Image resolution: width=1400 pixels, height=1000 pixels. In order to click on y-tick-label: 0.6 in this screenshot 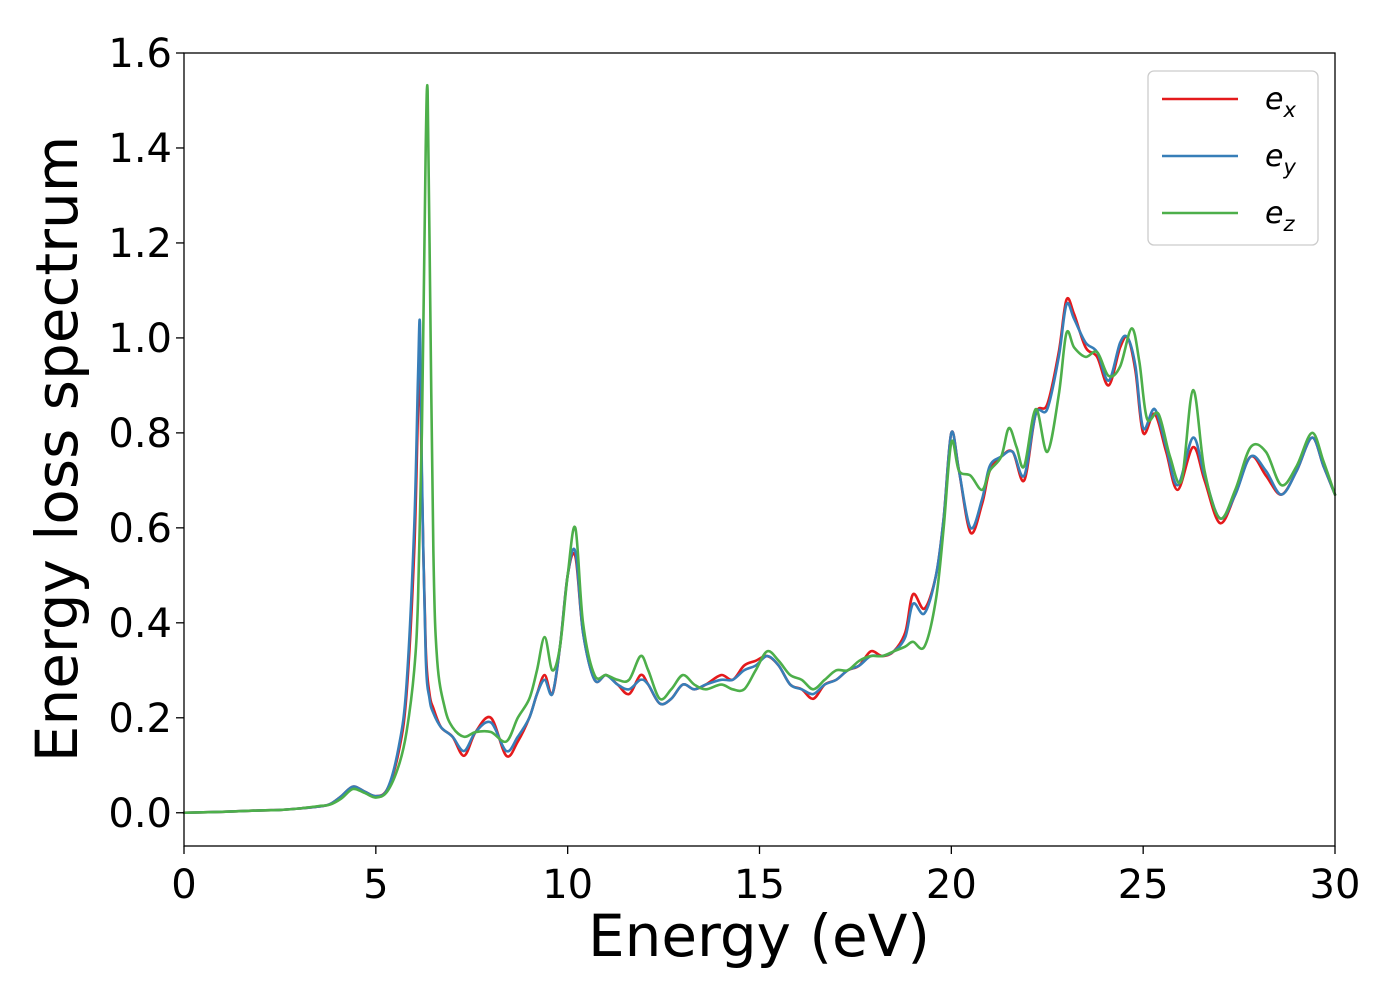, I will do `click(140, 529)`.